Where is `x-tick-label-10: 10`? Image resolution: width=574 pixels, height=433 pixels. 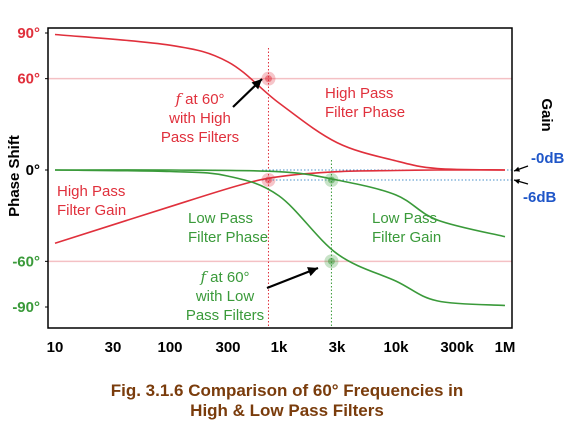 x-tick-label-10: 10 is located at coordinates (55, 347).